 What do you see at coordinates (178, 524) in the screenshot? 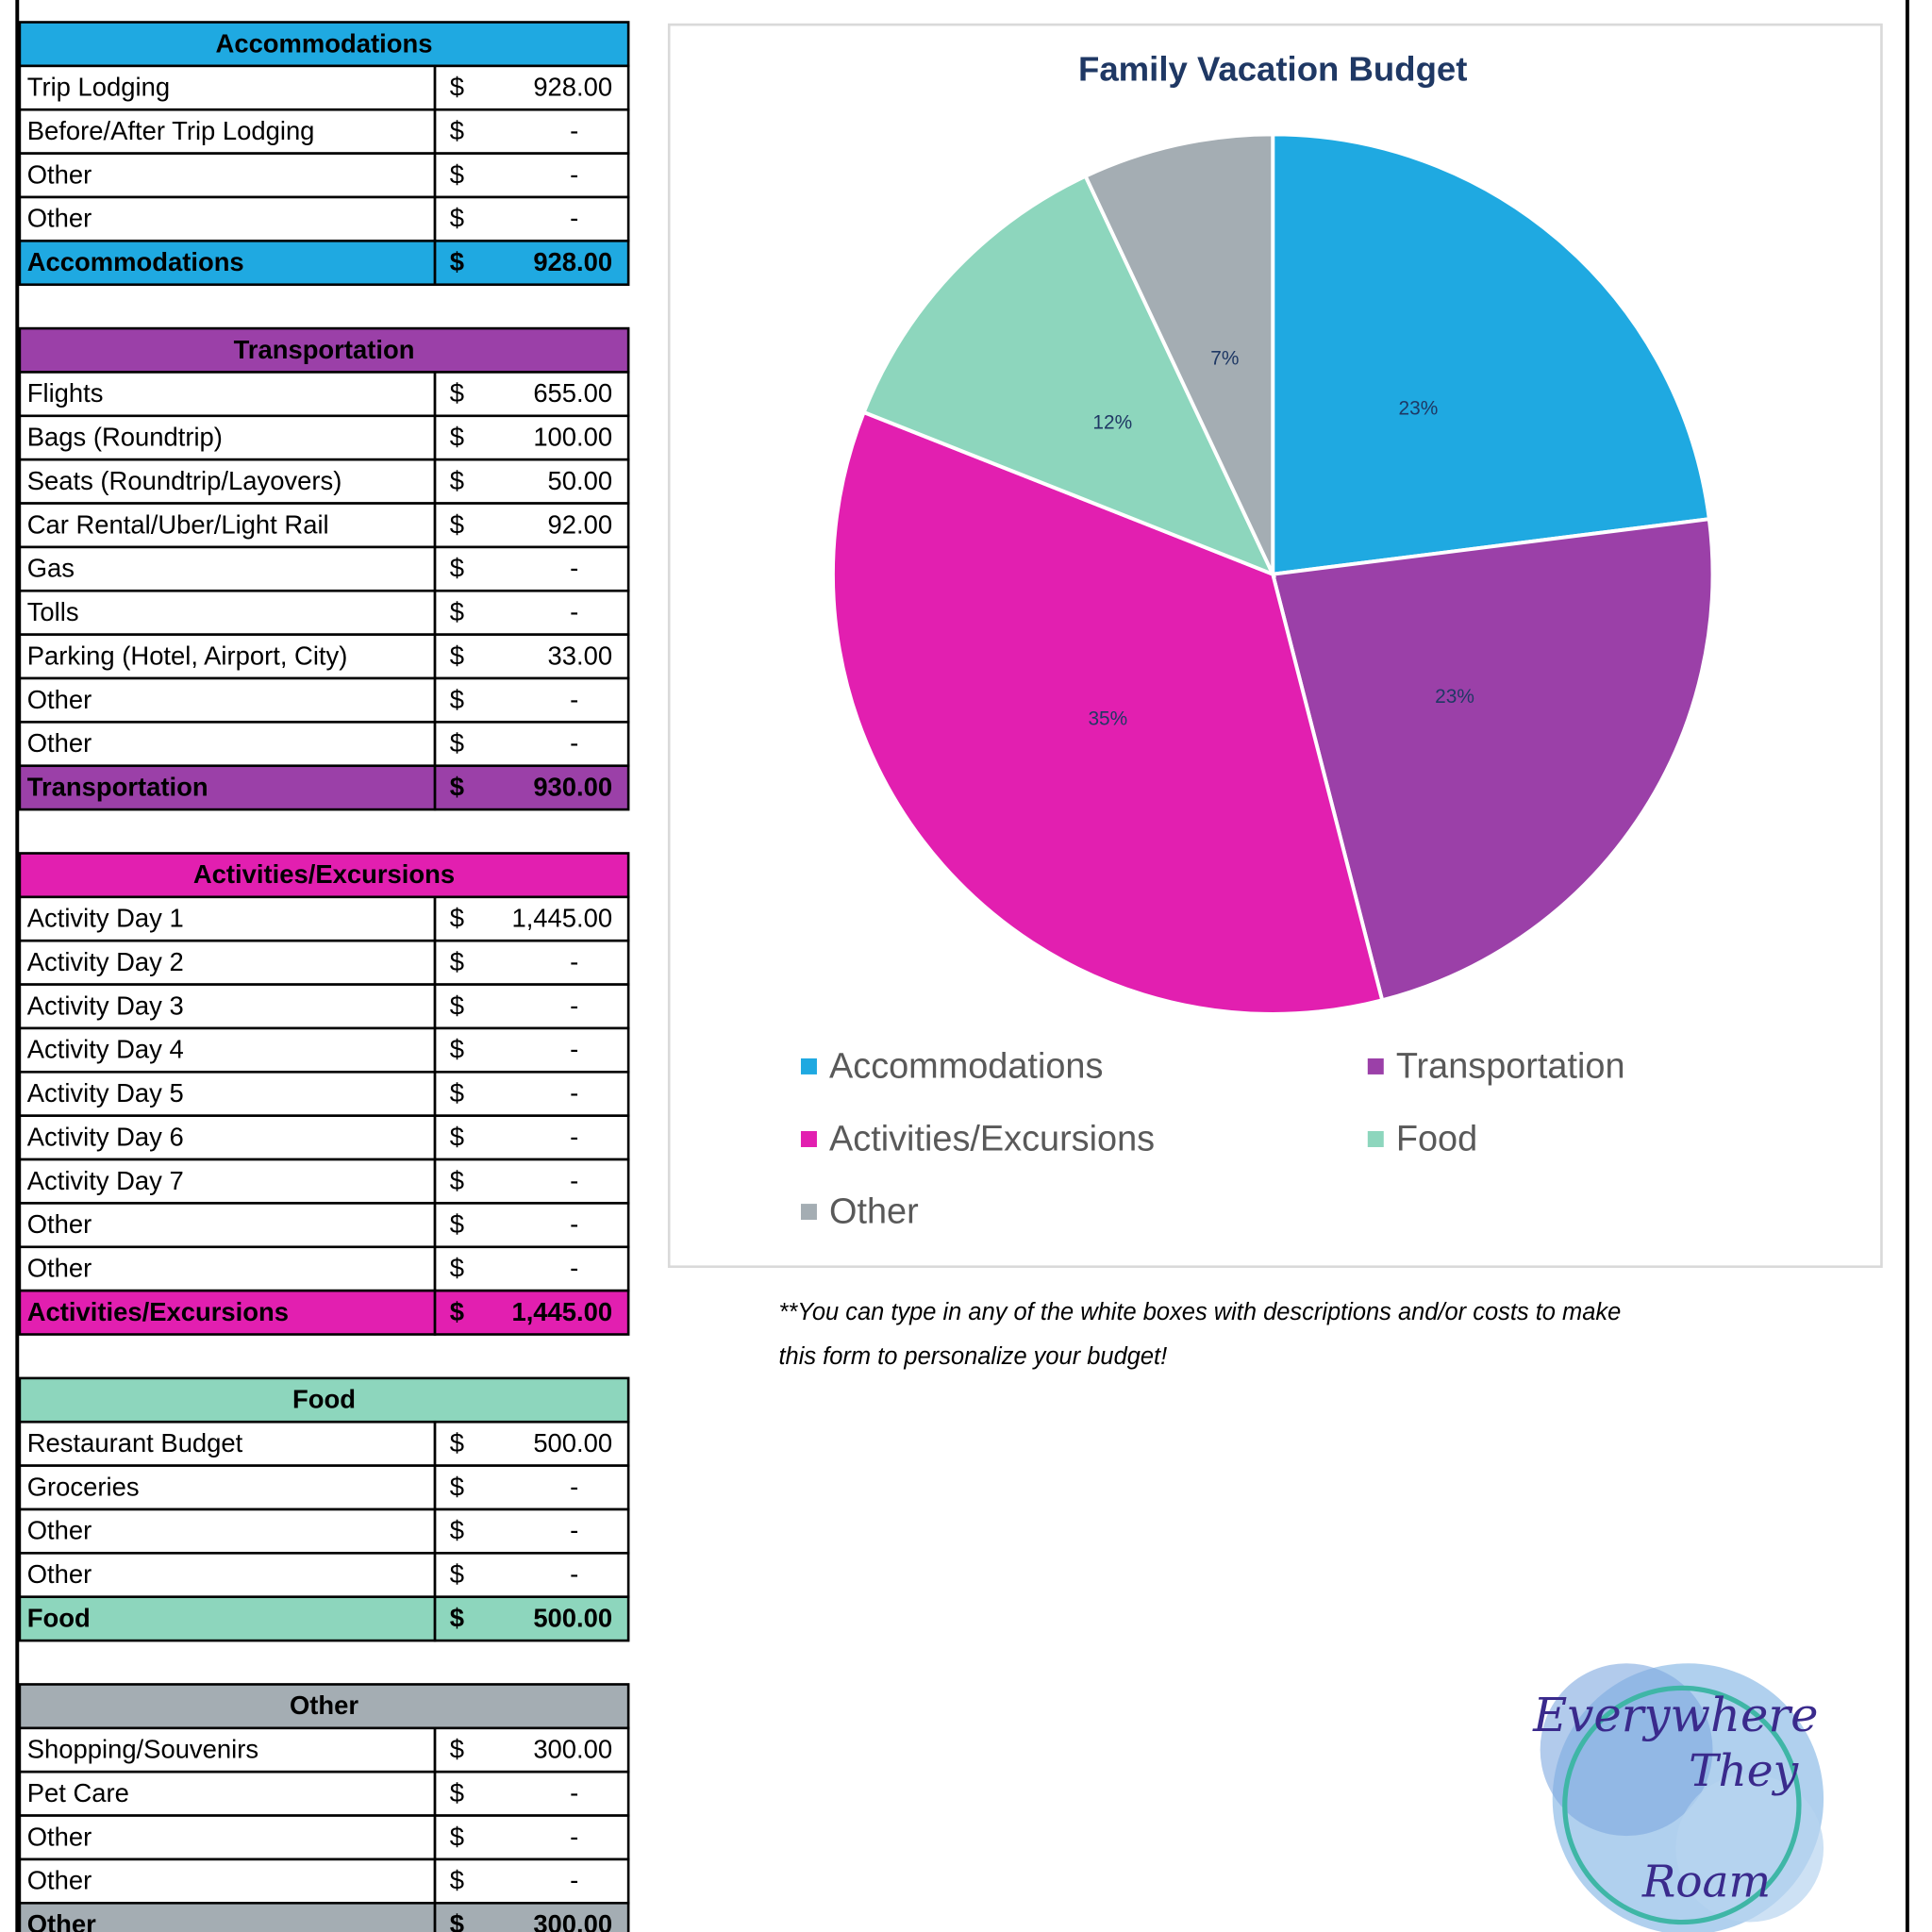
I see `row-label: Car Rental/Uber/Light Rail` at bounding box center [178, 524].